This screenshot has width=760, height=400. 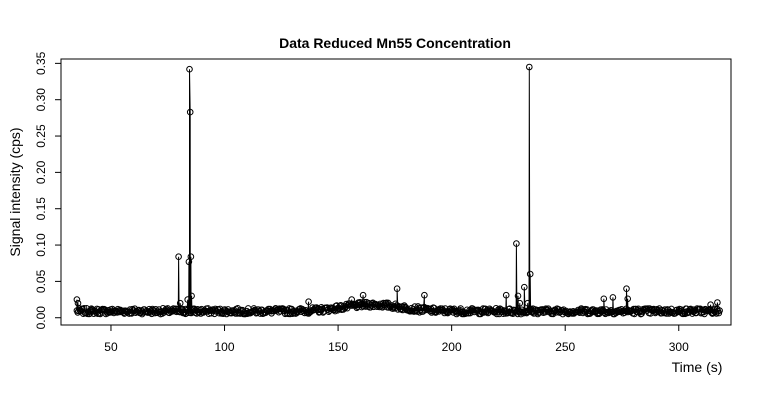 What do you see at coordinates (41, 281) in the screenshot?
I see `y-tick-label: 0.05` at bounding box center [41, 281].